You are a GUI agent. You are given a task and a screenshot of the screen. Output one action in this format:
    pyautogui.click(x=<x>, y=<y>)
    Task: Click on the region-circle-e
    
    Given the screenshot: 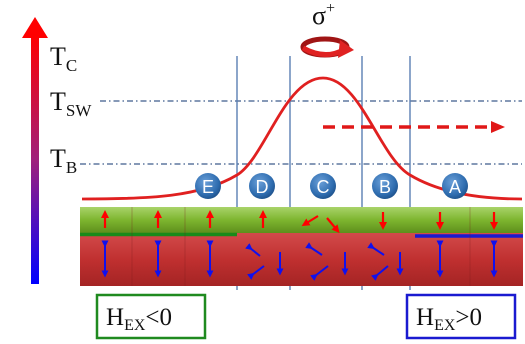 What is the action you would take?
    pyautogui.click(x=208, y=186)
    